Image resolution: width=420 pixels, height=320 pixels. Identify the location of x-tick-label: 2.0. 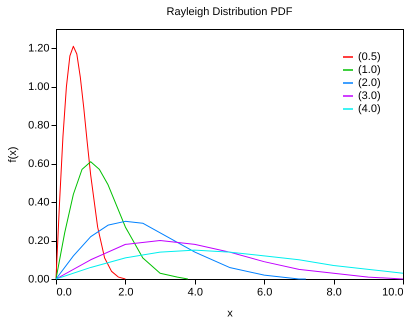
(126, 292).